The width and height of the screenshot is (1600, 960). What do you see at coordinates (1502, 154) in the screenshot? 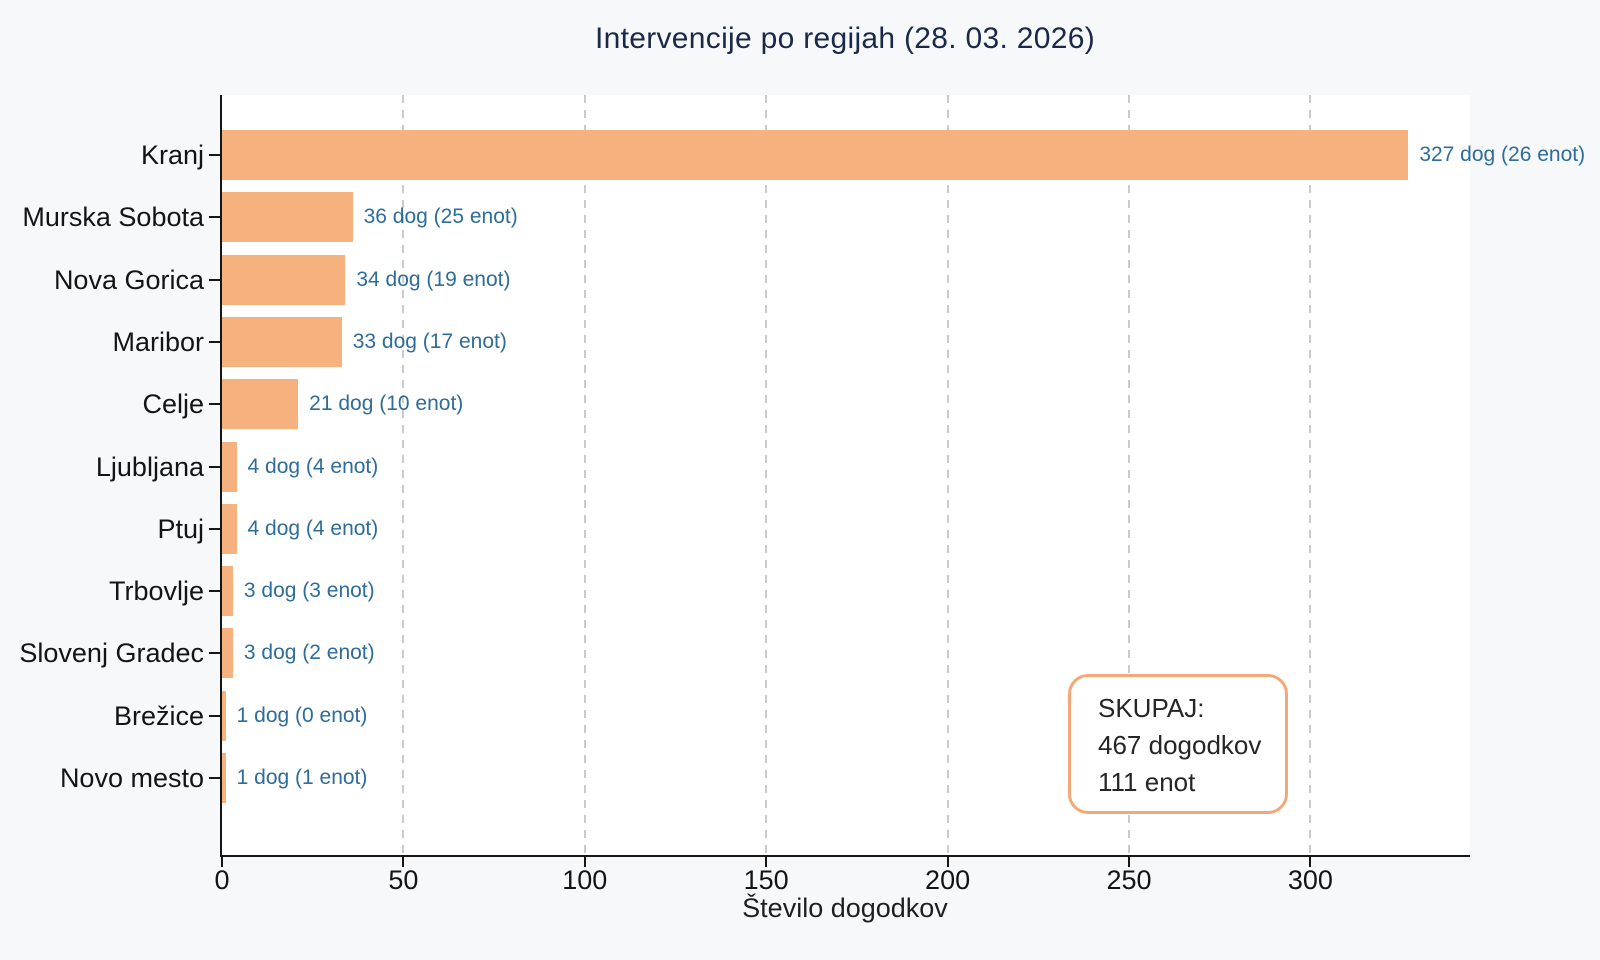
I see `bar-value-label: 327 dog (26 enot)` at bounding box center [1502, 154].